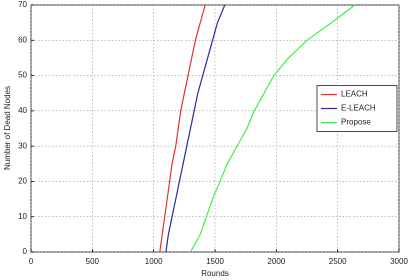  Describe the element at coordinates (22, 4) in the screenshot. I see `y-tick-label: 70` at that location.